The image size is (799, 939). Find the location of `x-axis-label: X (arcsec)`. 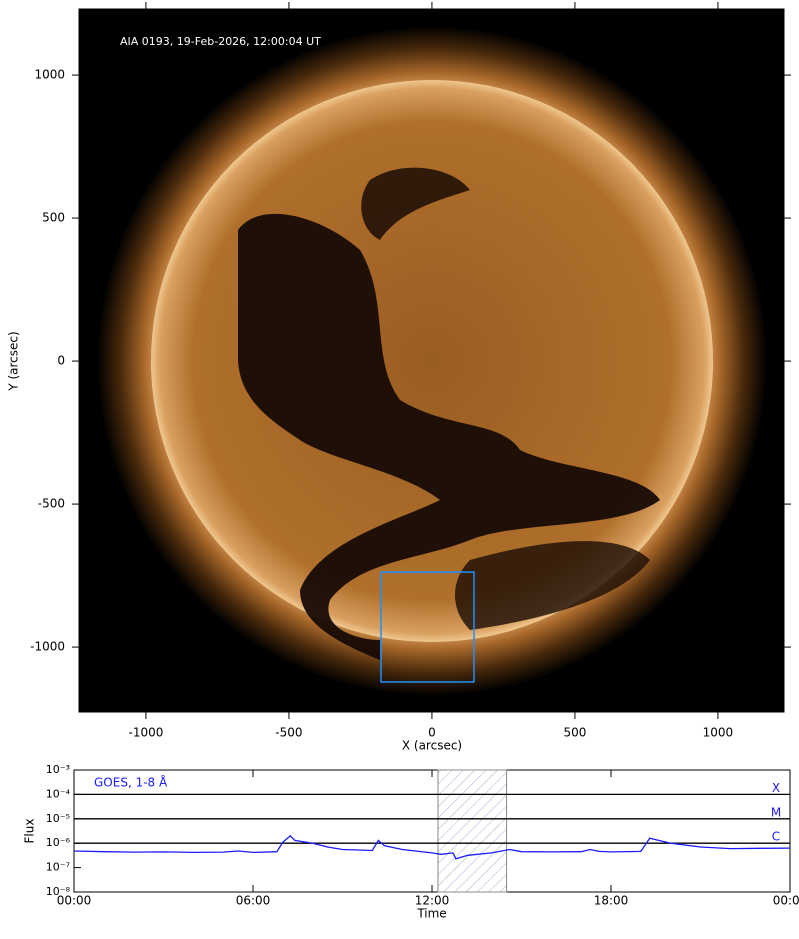

x-axis-label: X (arcsec) is located at coordinates (432, 746).